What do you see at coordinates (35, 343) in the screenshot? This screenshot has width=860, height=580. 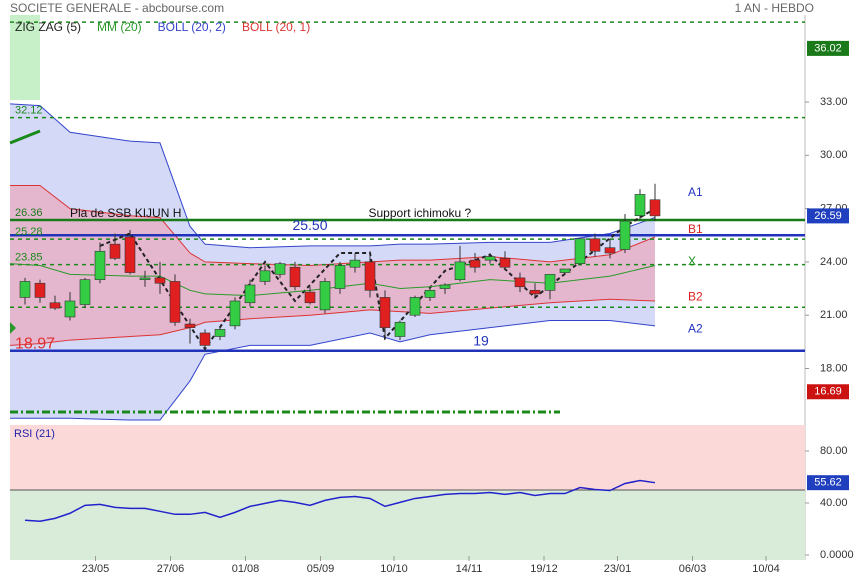 I see `level-label: 18.97` at bounding box center [35, 343].